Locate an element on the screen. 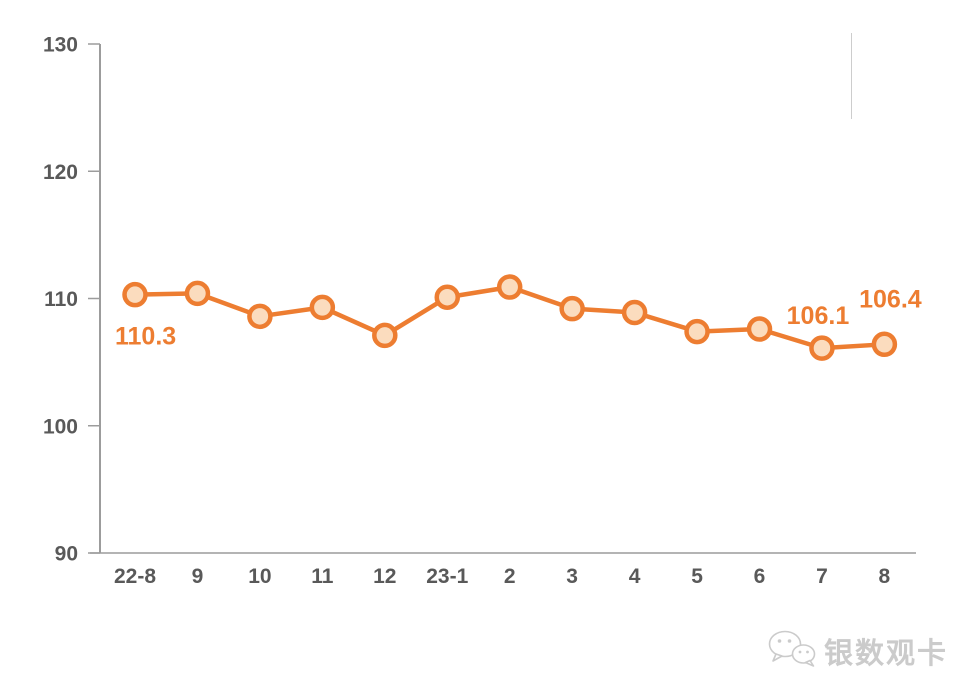 This screenshot has height=688, width=960. x-tick-label: 5 is located at coordinates (697, 576).